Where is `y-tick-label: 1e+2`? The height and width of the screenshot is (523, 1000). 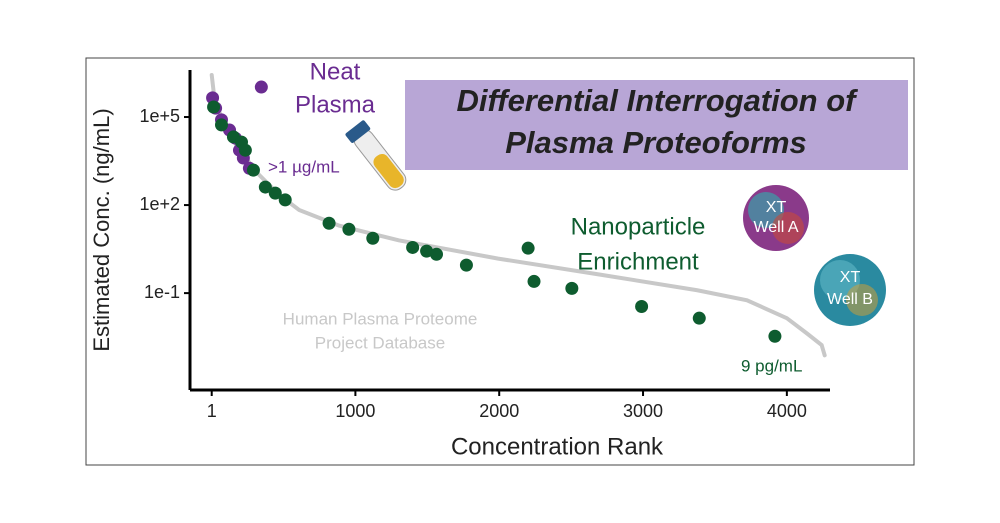
y-tick-label: 1e+2 is located at coordinates (159, 204).